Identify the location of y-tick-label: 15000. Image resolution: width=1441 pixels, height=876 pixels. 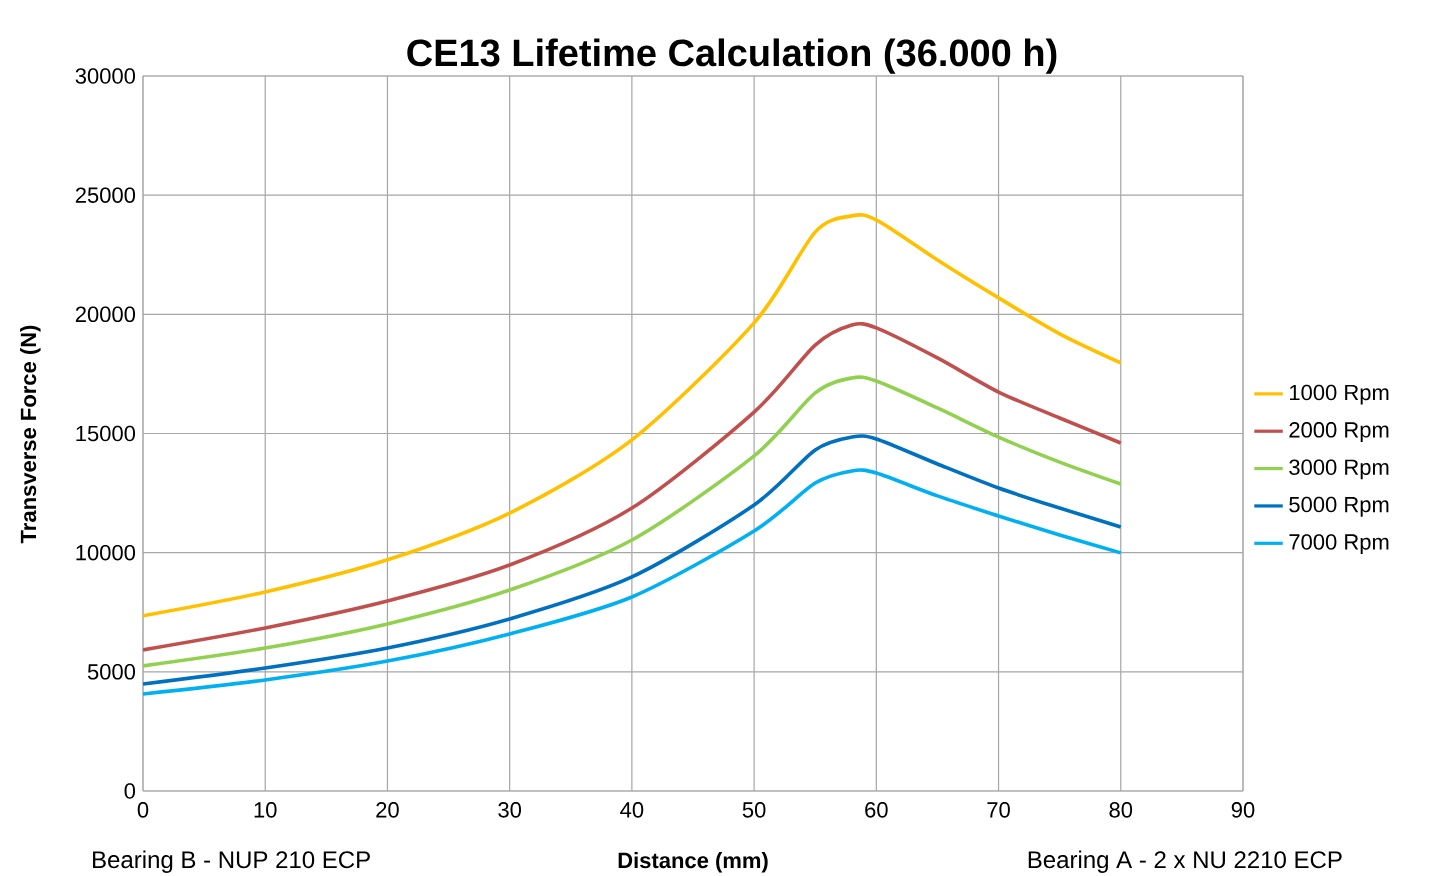
(106, 433).